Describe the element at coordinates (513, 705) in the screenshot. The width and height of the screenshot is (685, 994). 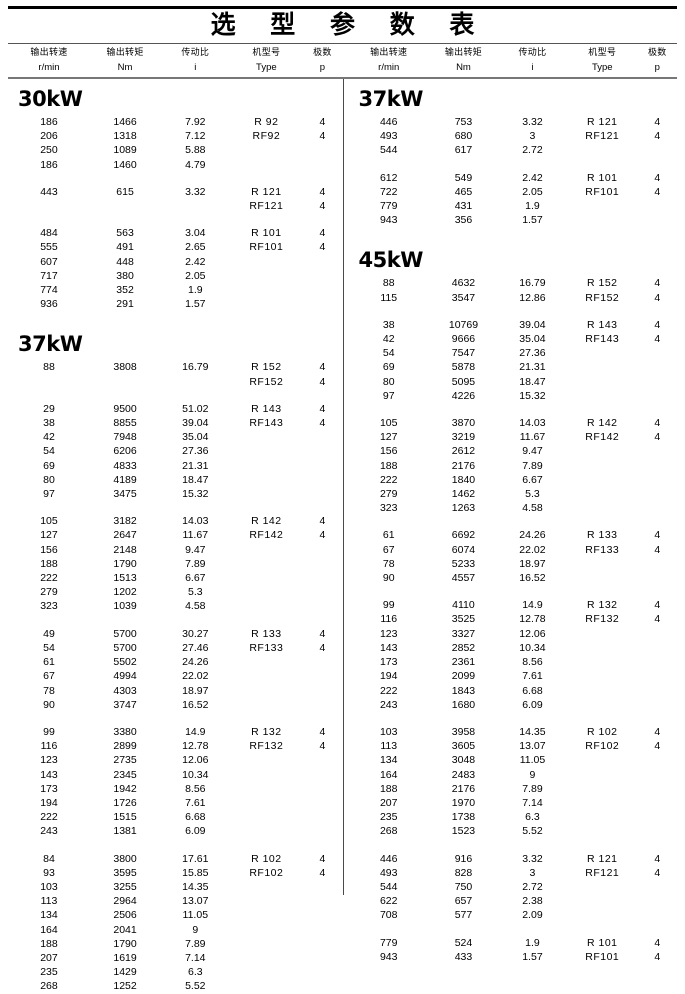
I see `table-row: 243 1680 6.09` at that location.